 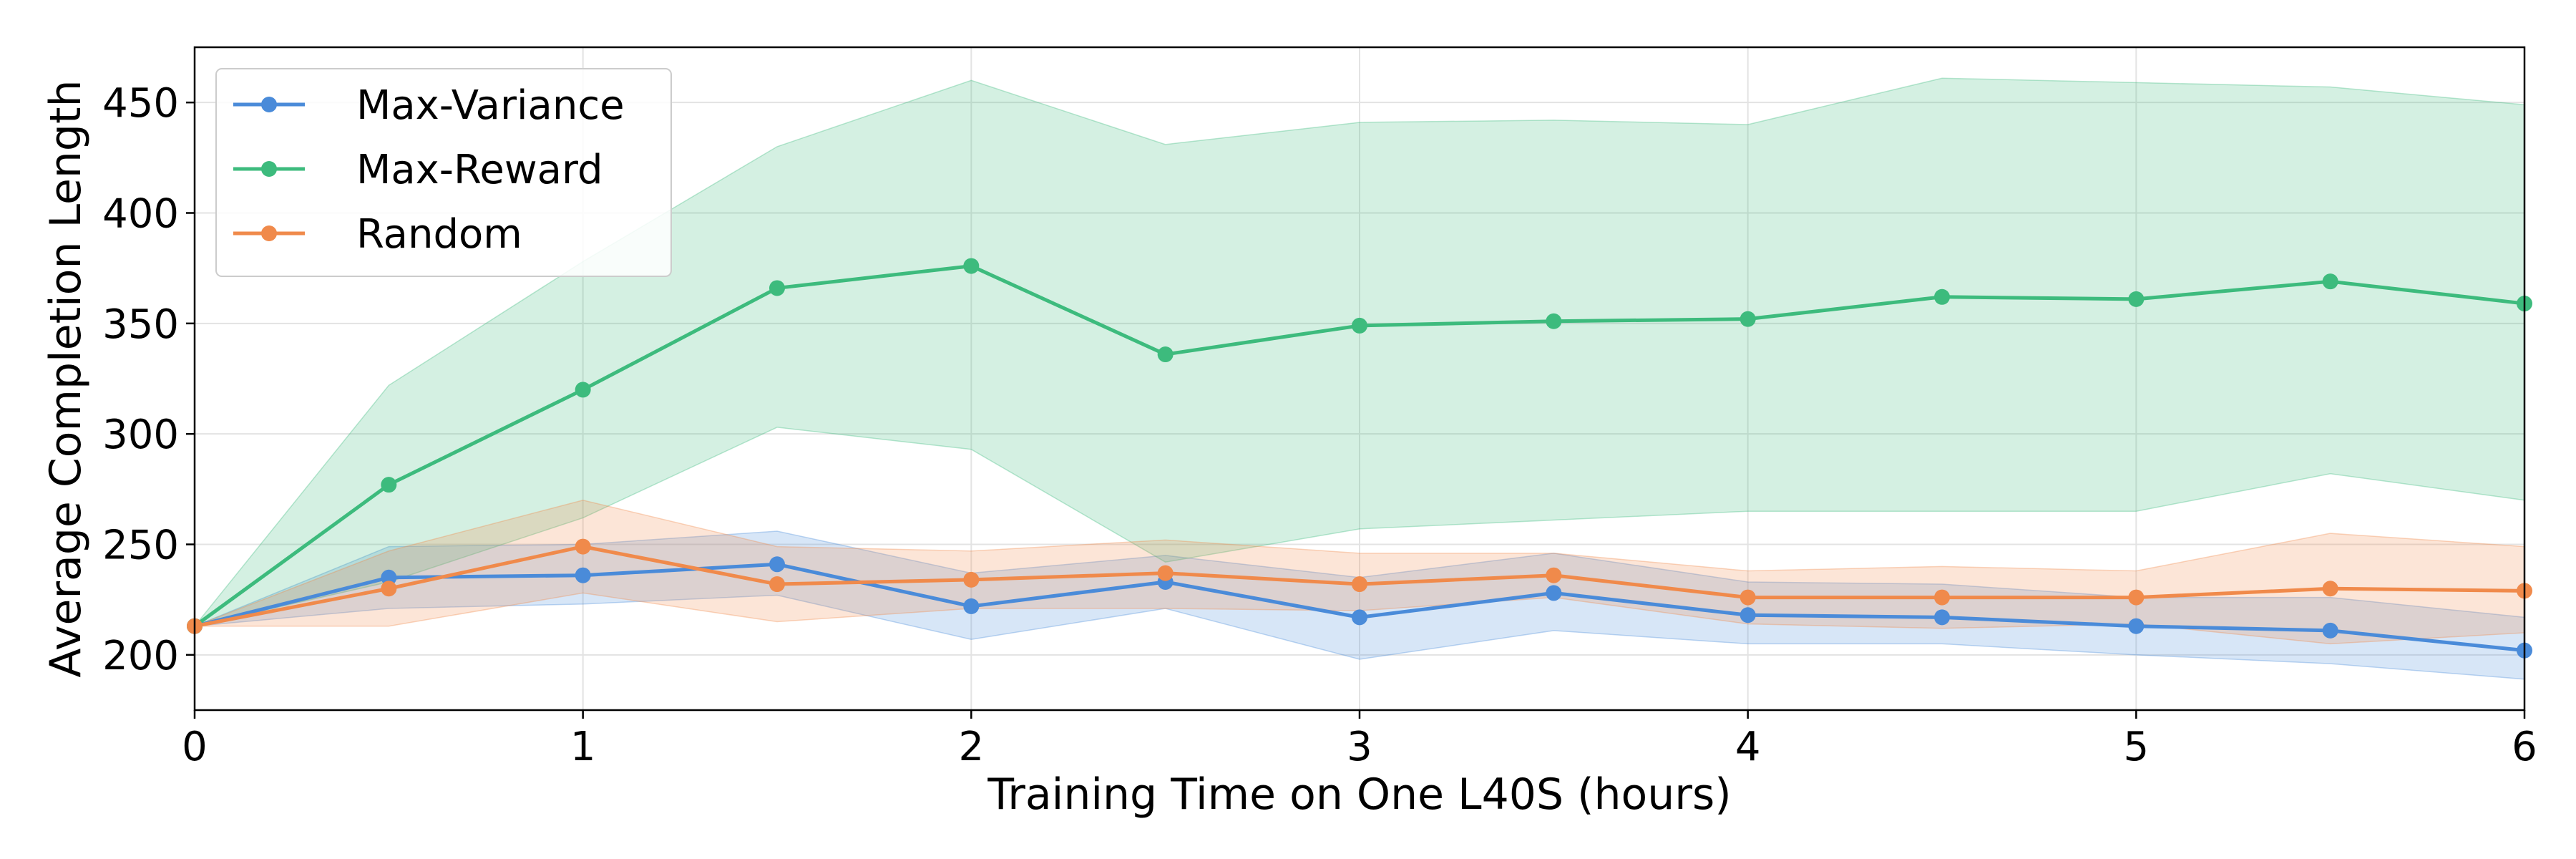 What do you see at coordinates (479, 170) in the screenshot?
I see `legend-max-reward-label: Max-Reward` at bounding box center [479, 170].